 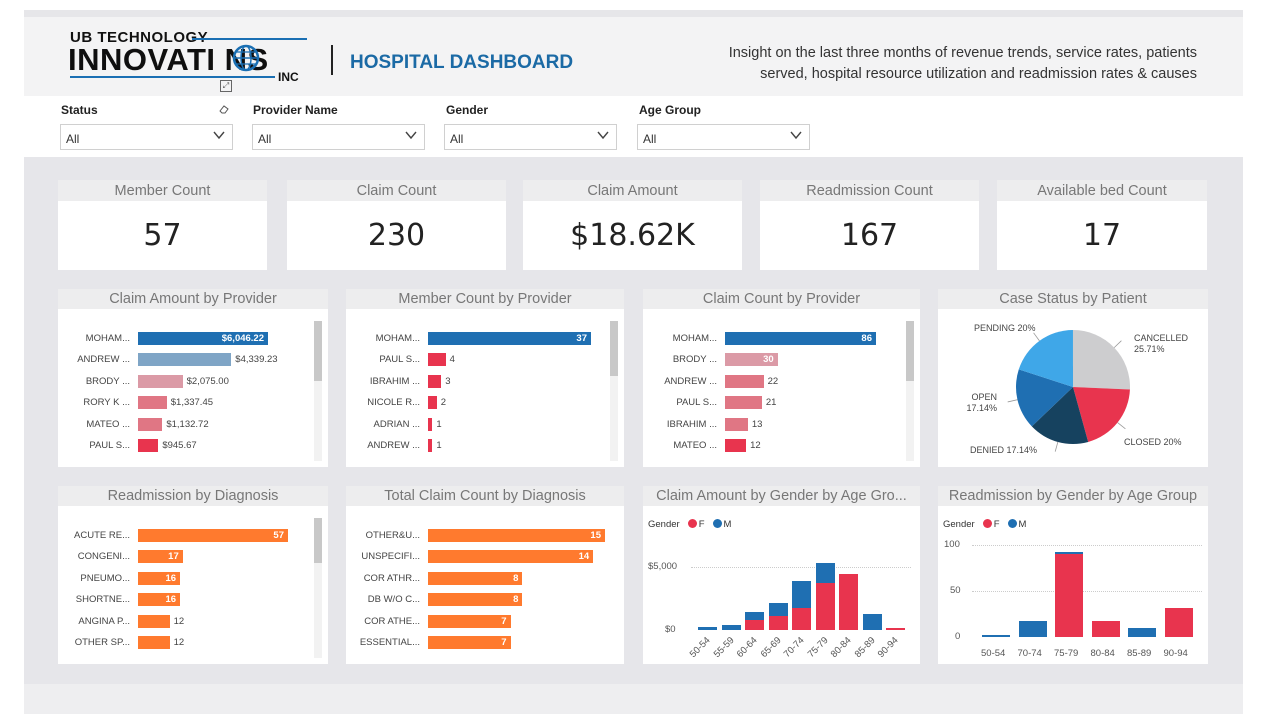 I want to click on chart-title: Case Status by Patient, so click(x=1073, y=299).